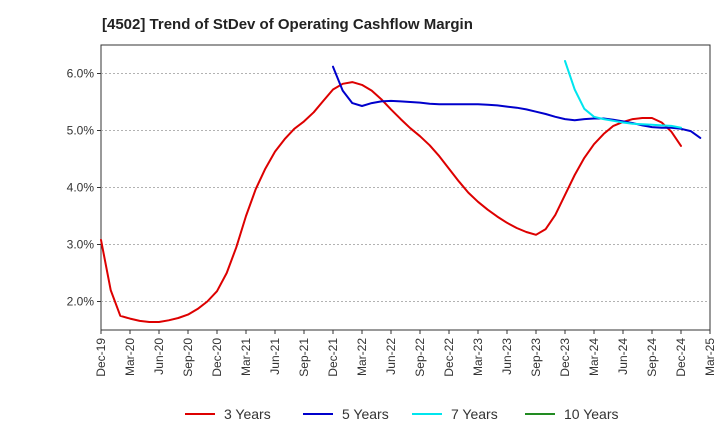 The image size is (720, 445). What do you see at coordinates (304, 357) in the screenshot?
I see `x-tick-label: Sep-21` at bounding box center [304, 357].